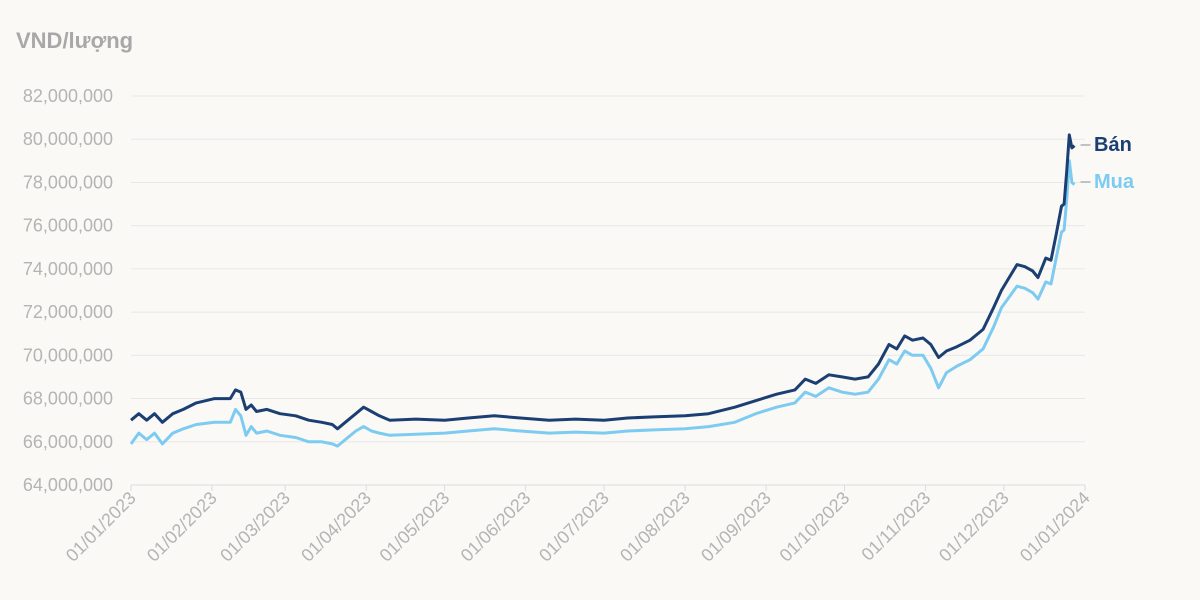  What do you see at coordinates (68, 96) in the screenshot?
I see `y-tick-label: 82,000,000` at bounding box center [68, 96].